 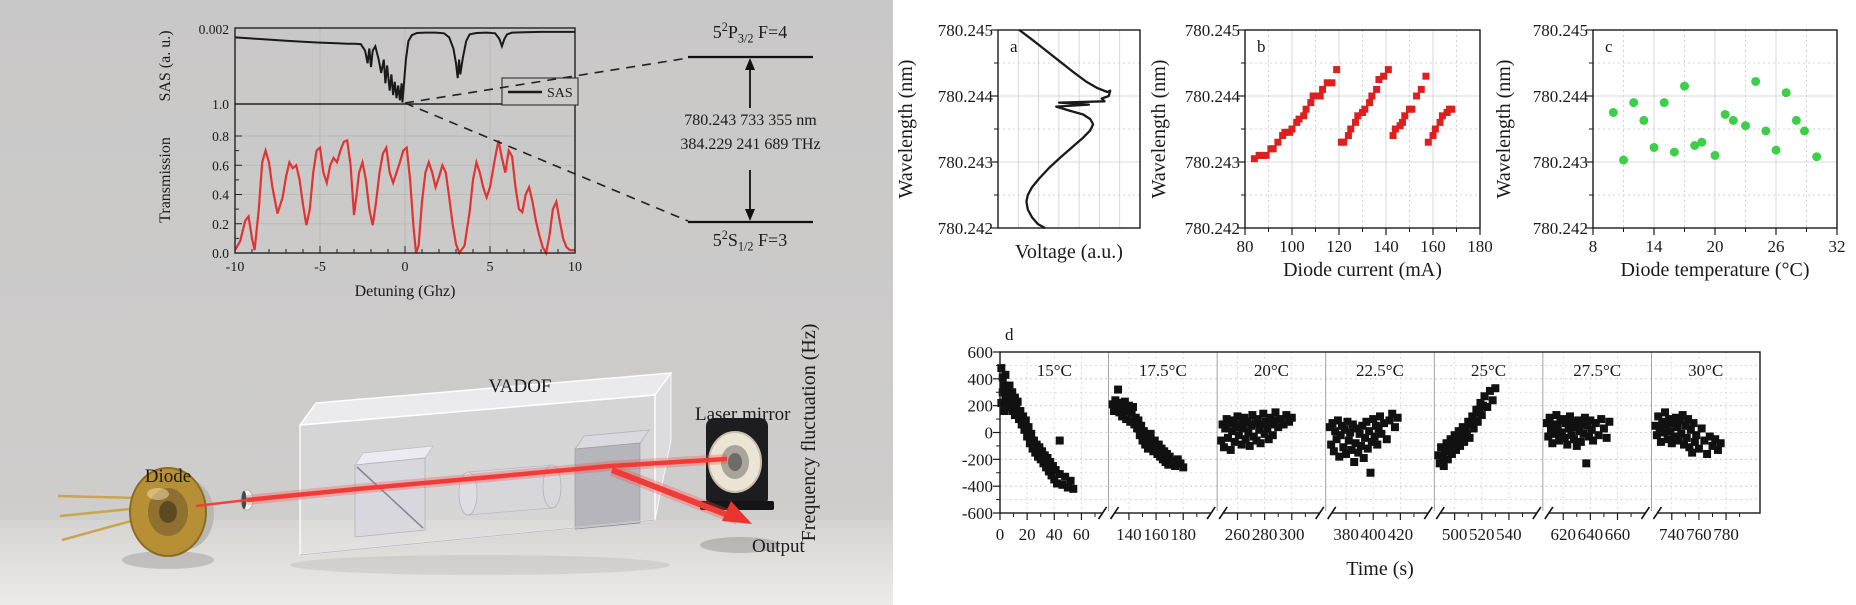 What do you see at coordinates (220, 104) in the screenshot?
I see `y-tick-label: 1.0` at bounding box center [220, 104].